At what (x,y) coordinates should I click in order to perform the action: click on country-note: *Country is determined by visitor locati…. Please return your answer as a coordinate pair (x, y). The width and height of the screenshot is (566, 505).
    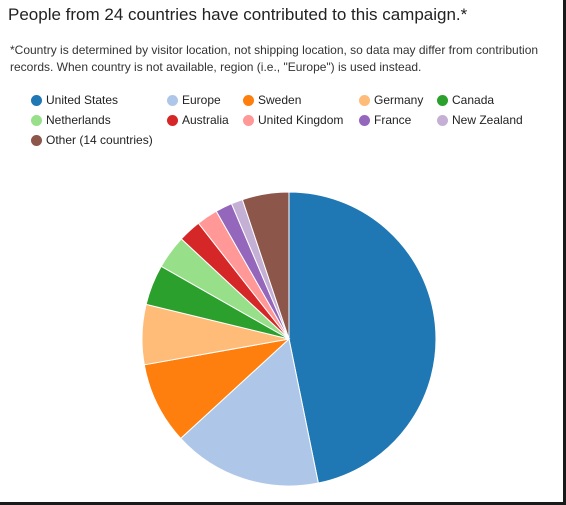
    Looking at the image, I should click on (274, 58).